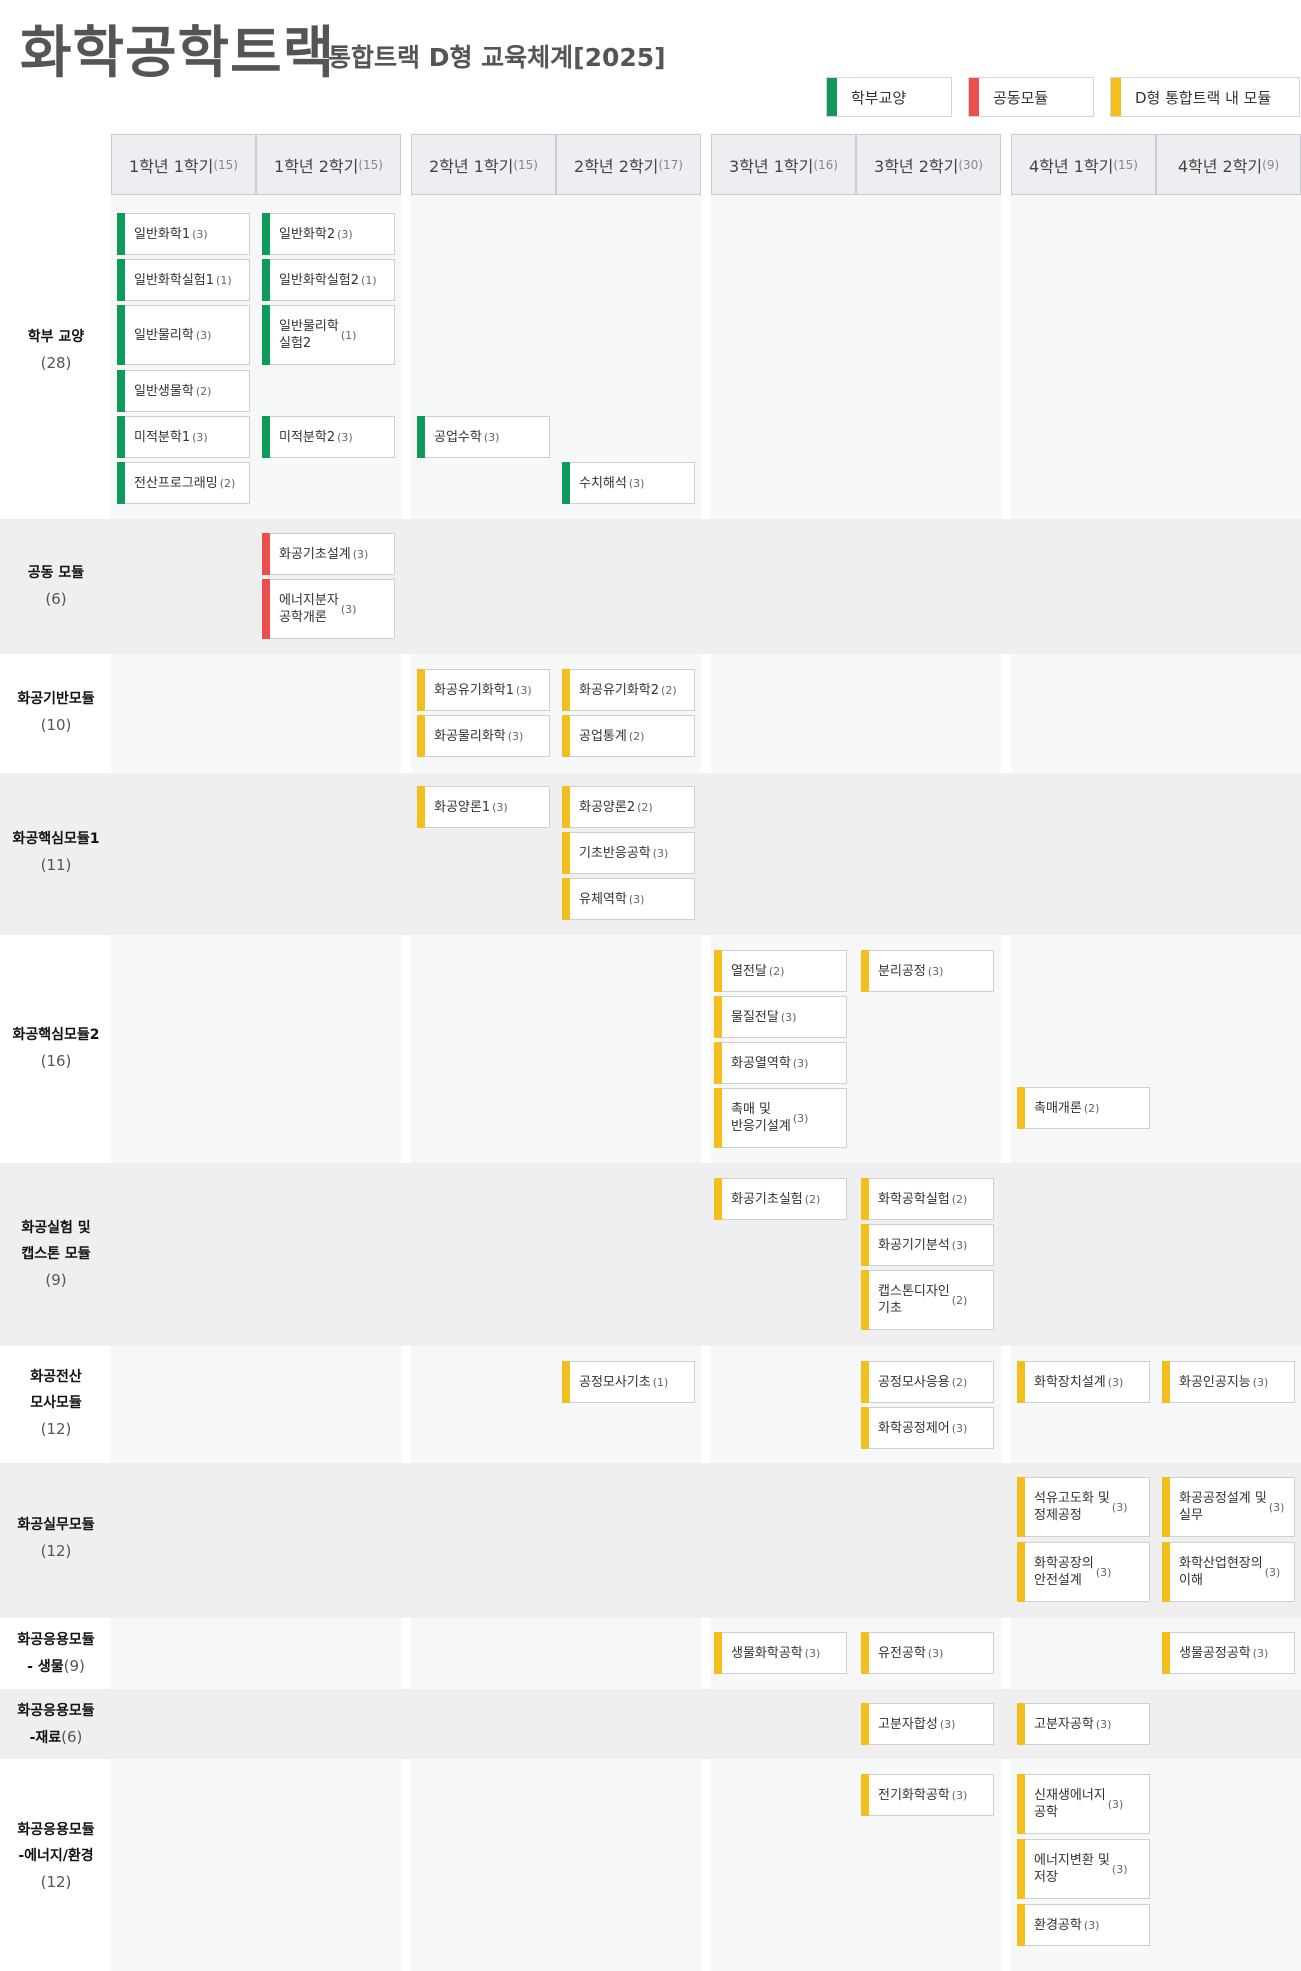  What do you see at coordinates (462, 807) in the screenshot?
I see `course-name: 화공양론1` at bounding box center [462, 807].